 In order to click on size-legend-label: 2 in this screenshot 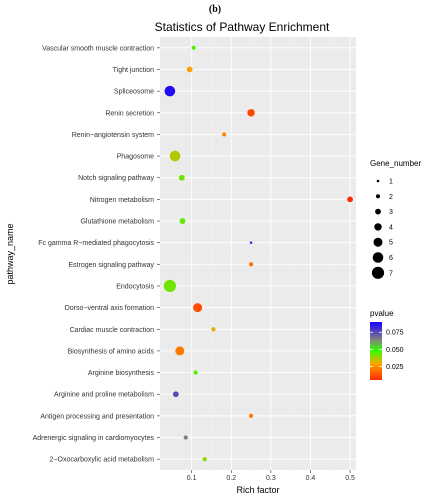, I will do `click(391, 197)`.